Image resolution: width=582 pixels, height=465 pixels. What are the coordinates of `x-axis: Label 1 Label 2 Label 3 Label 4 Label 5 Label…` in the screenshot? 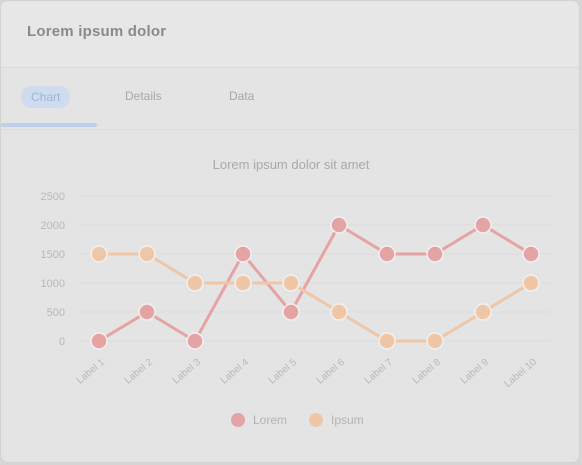 It's located at (307, 373).